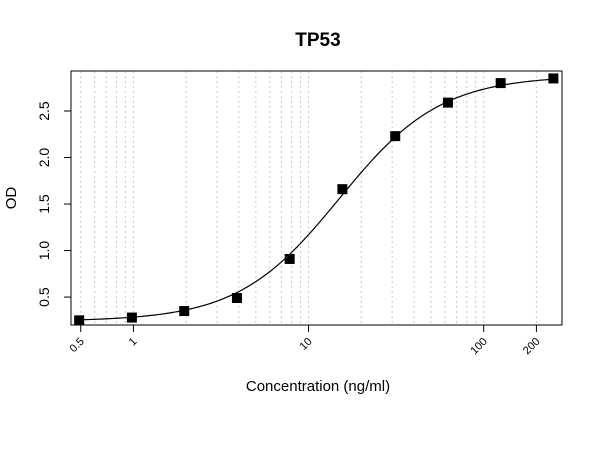  I want to click on y-tick-label: 2.5, so click(44, 111).